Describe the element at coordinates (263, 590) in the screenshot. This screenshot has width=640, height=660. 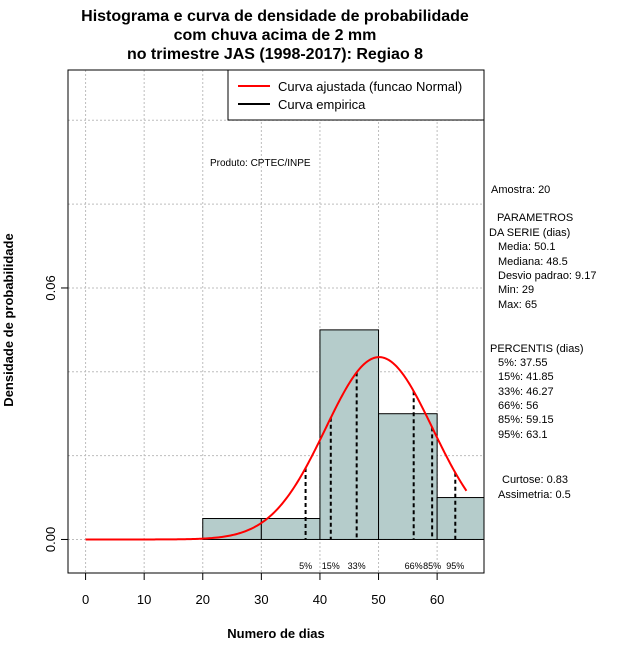
I see `x-axis: 0 10 20 30 40 50 60` at that location.